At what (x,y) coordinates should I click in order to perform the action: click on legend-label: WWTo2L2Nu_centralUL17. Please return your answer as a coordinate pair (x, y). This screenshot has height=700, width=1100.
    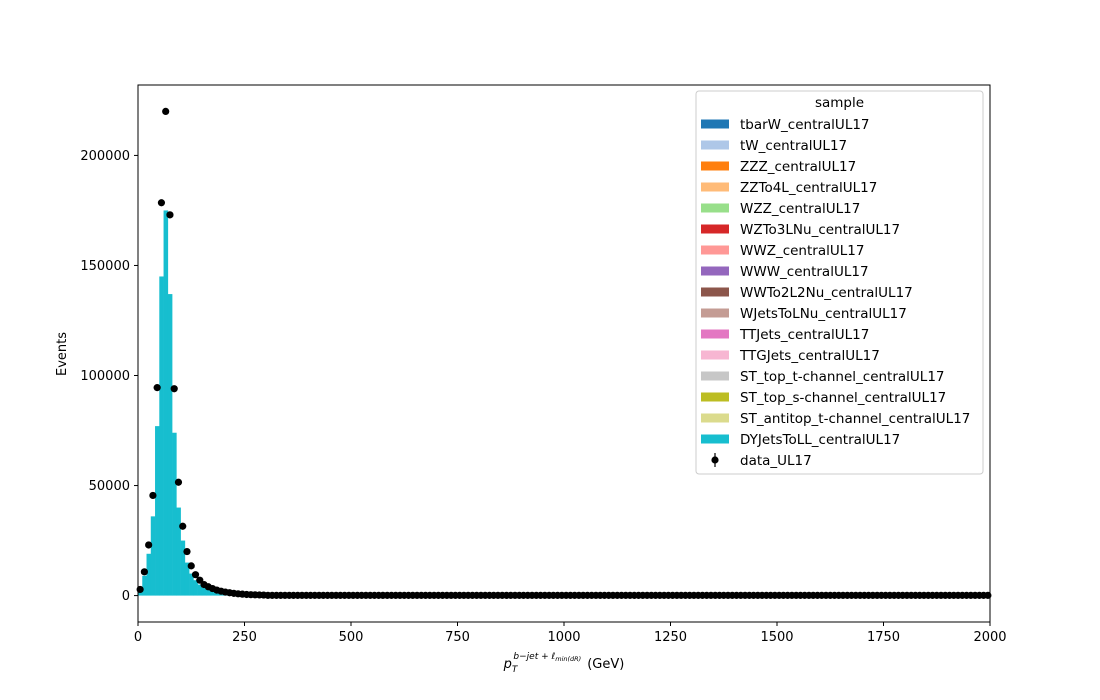
    Looking at the image, I should click on (826, 293).